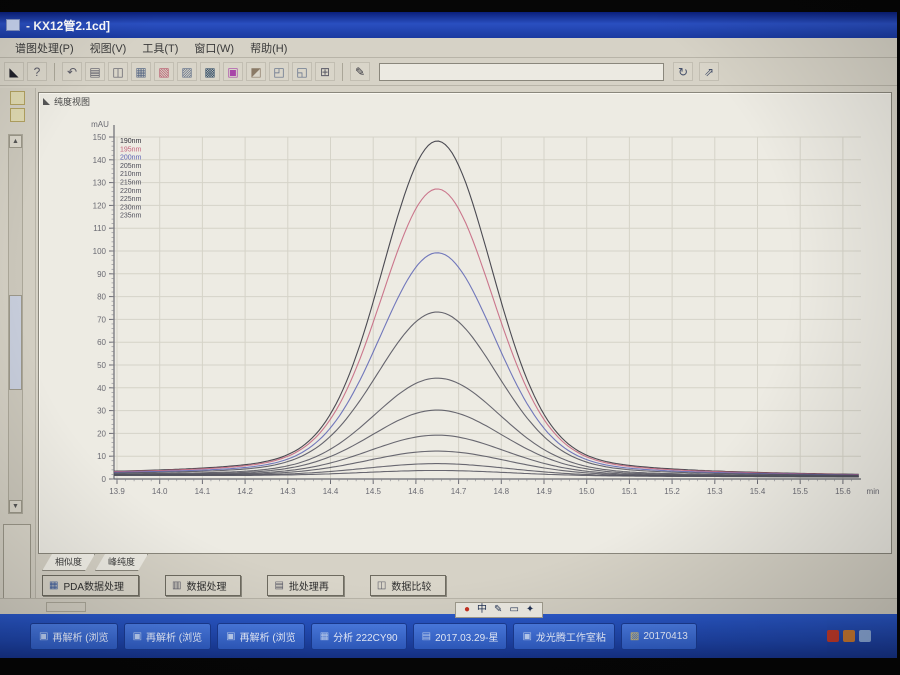 The width and height of the screenshot is (900, 675). Describe the element at coordinates (167, 636) in the screenshot. I see `task-reanalysis-2: ▣ 再解析 (浏览` at that location.